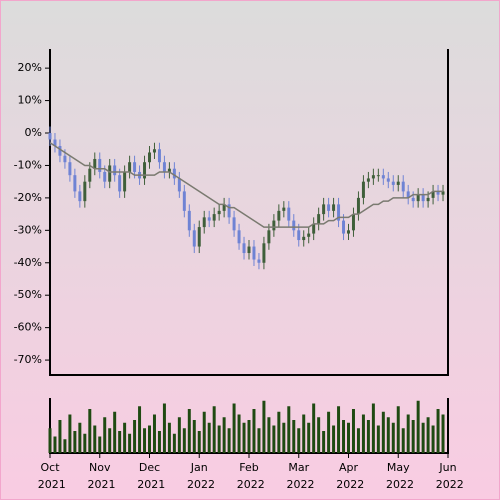 This screenshot has width=500, height=503. What do you see at coordinates (28, 197) in the screenshot?
I see `y-tick-label: -20%` at bounding box center [28, 197].